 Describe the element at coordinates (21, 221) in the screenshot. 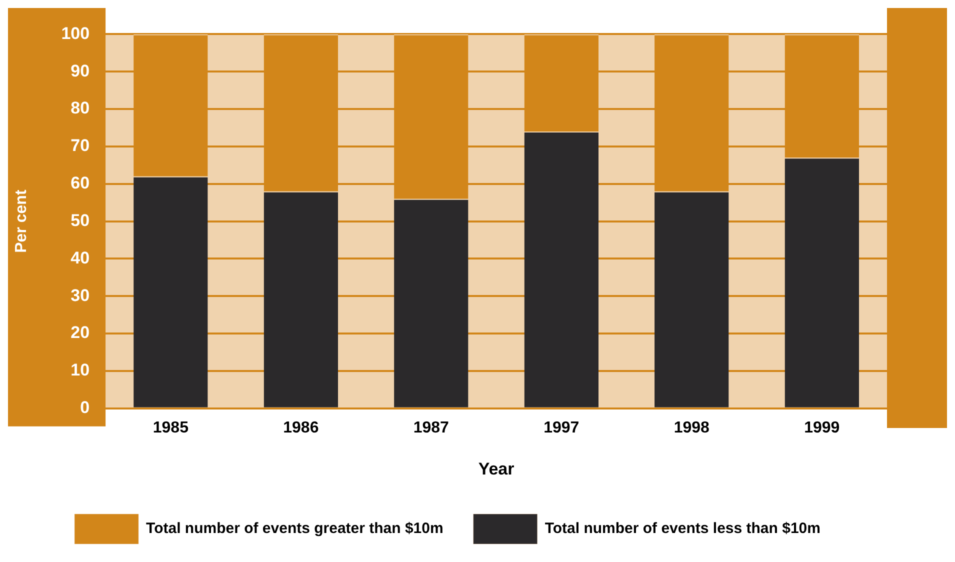

I see `y-axis-title: Per cent` at that location.